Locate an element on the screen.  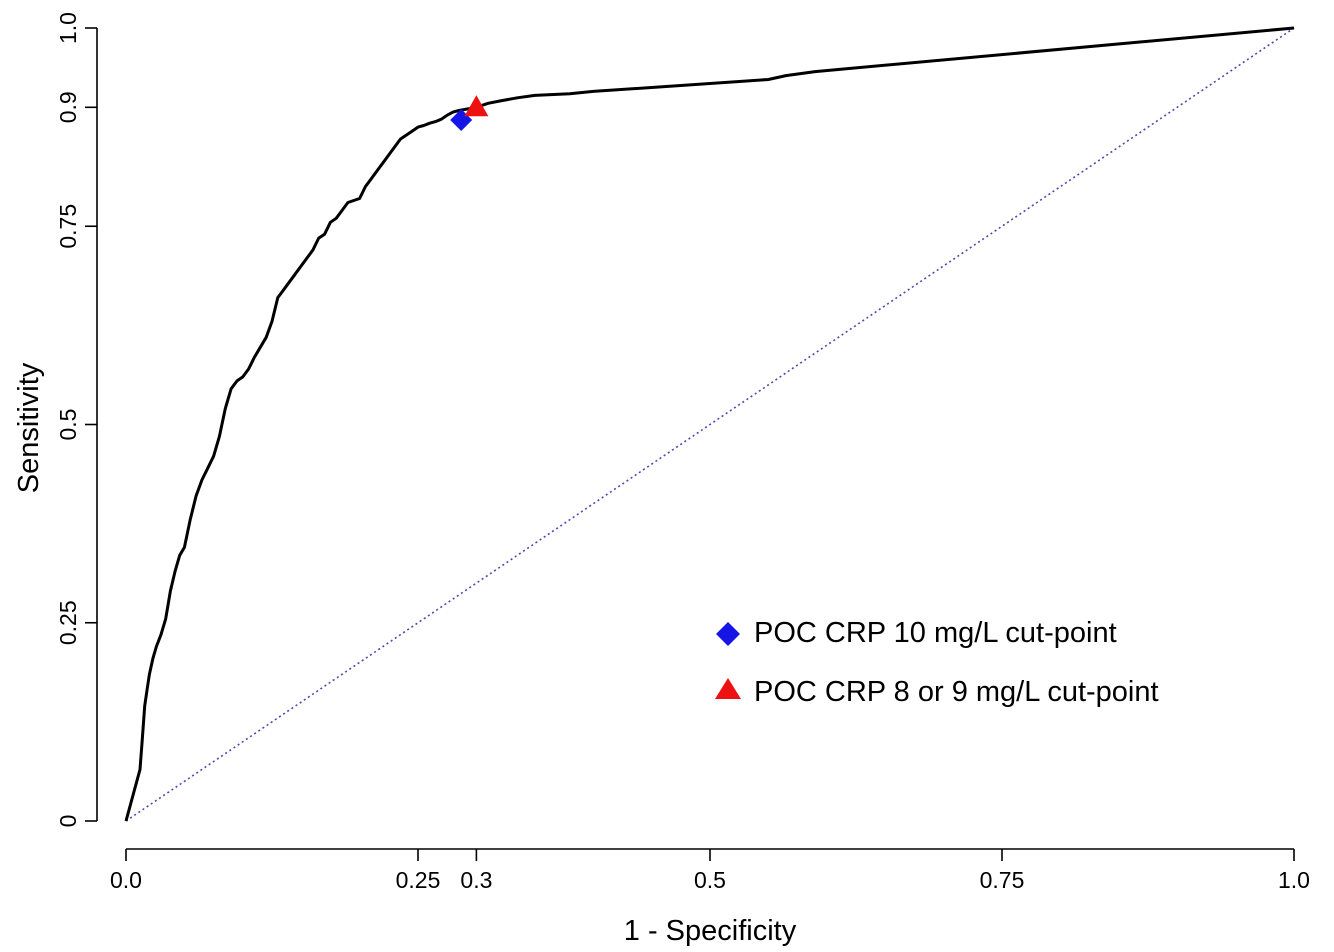
legend-item-10mg: POC CRP 10 mg/L cut-point is located at coordinates (916, 633).